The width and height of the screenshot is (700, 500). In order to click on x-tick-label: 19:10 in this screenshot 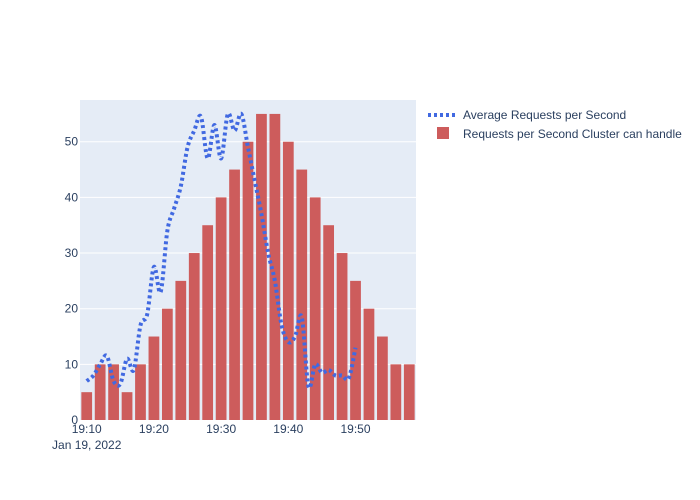, I will do `click(87, 429)`.